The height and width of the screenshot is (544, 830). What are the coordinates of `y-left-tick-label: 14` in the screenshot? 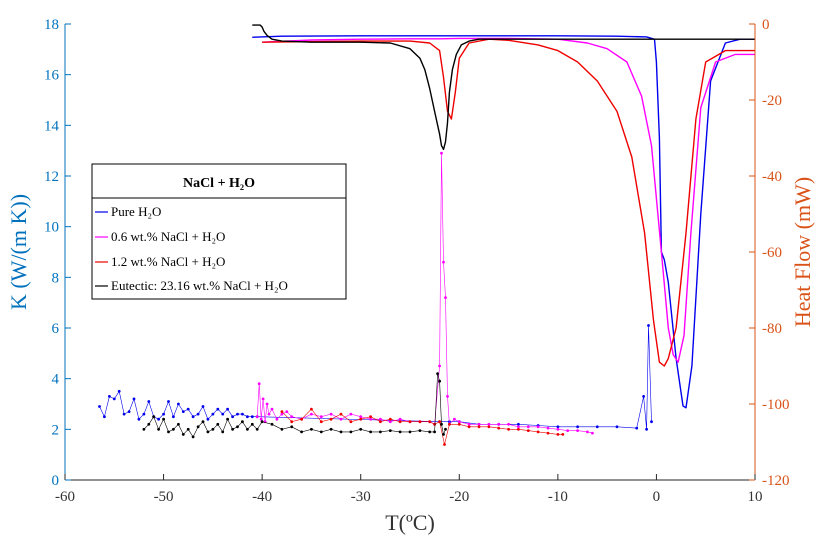 It's located at (52, 126).